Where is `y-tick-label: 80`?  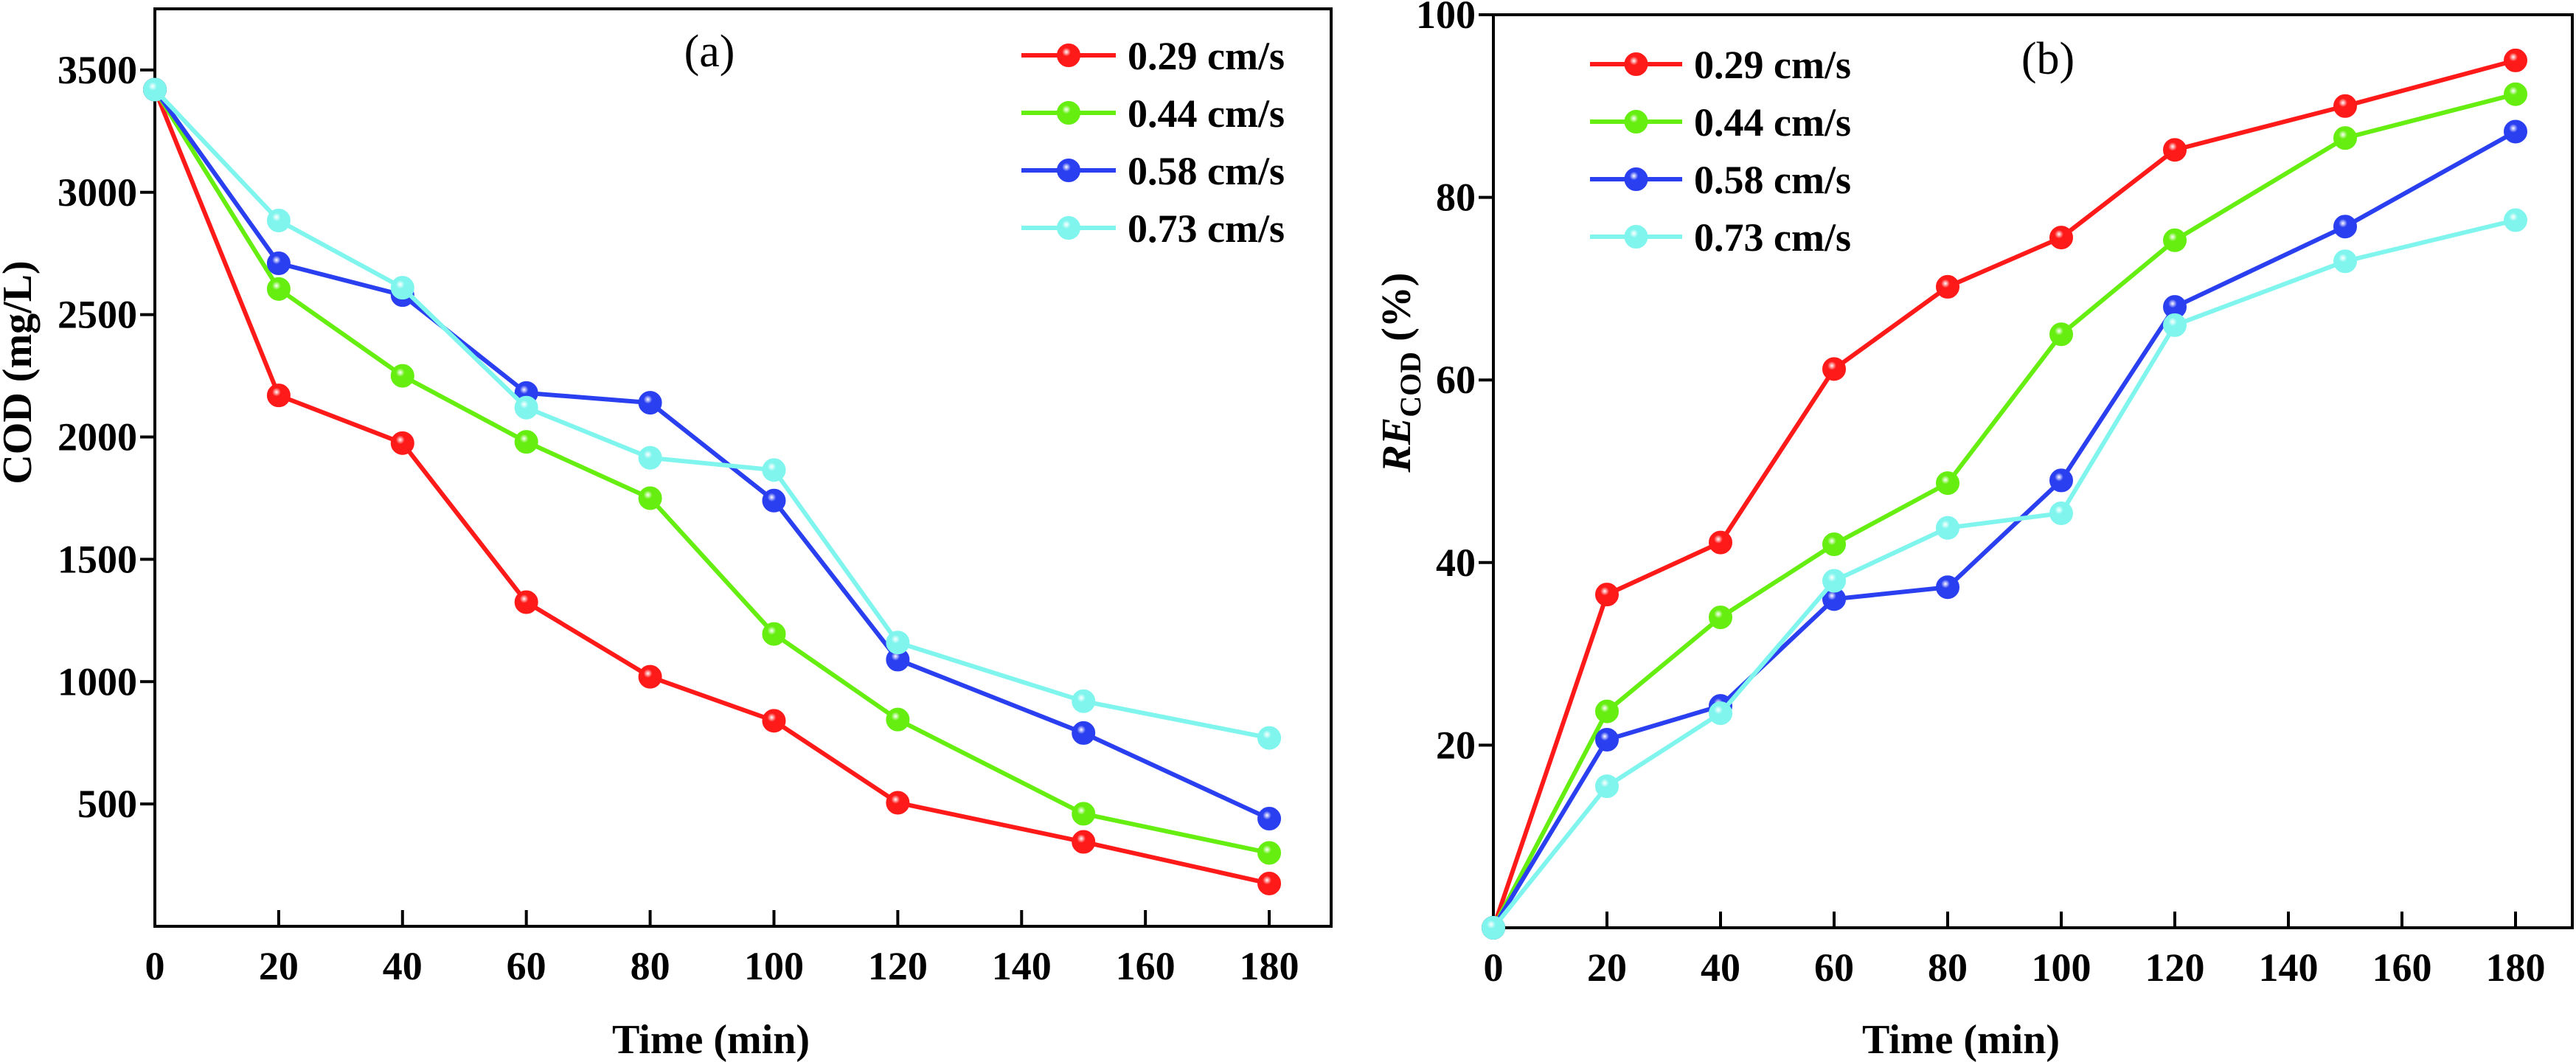
y-tick-label: 80 is located at coordinates (1456, 198).